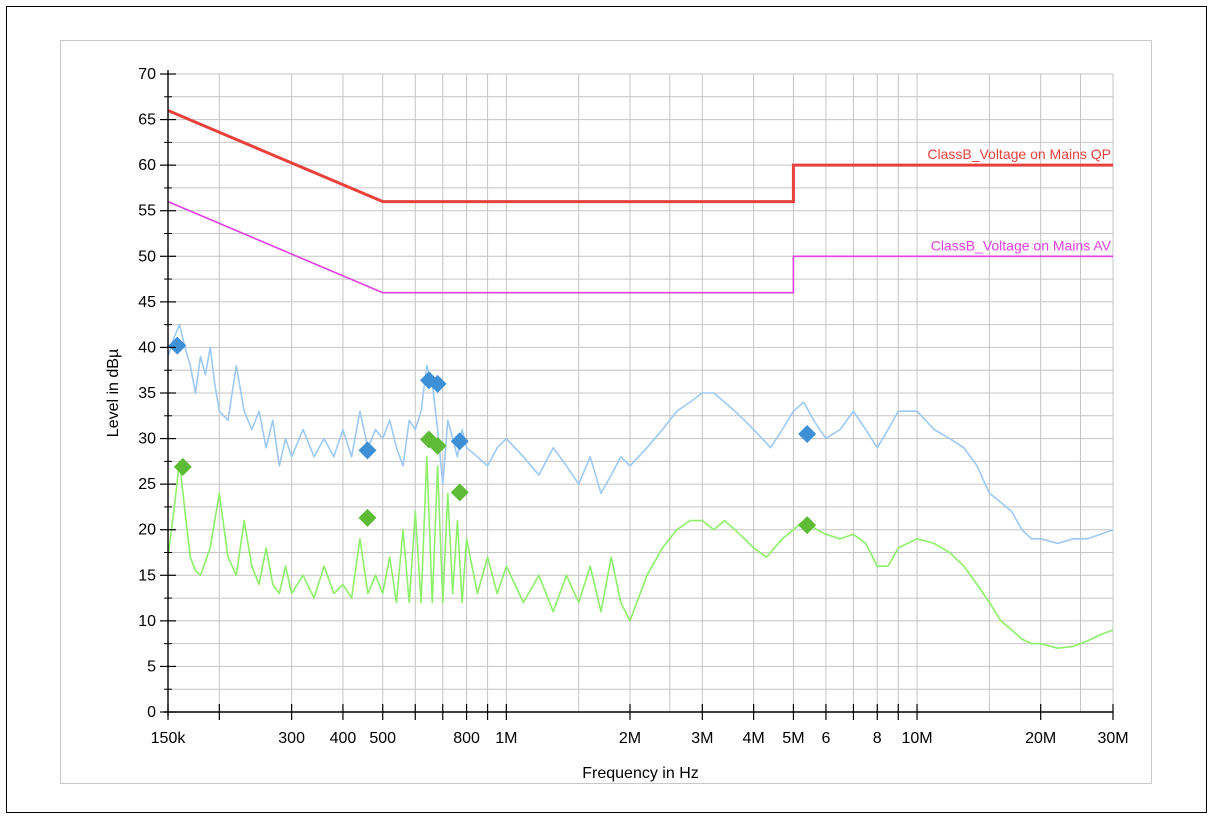 This screenshot has width=1215, height=821. I want to click on x-tick-label: 500, so click(382, 738).